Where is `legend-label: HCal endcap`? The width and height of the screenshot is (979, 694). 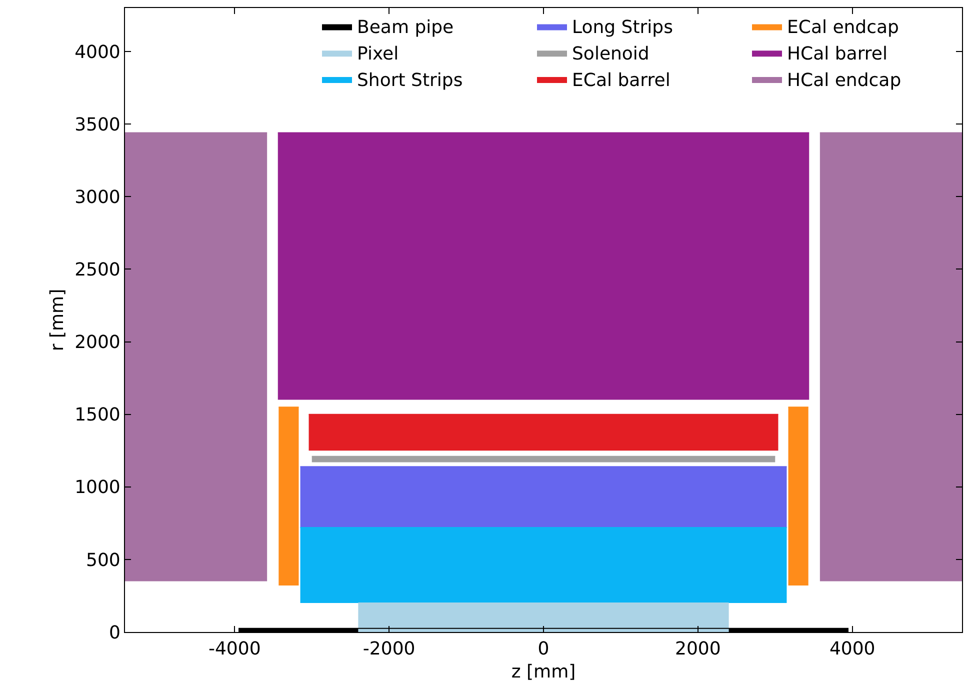
legend-label: HCal endcap is located at coordinates (844, 81).